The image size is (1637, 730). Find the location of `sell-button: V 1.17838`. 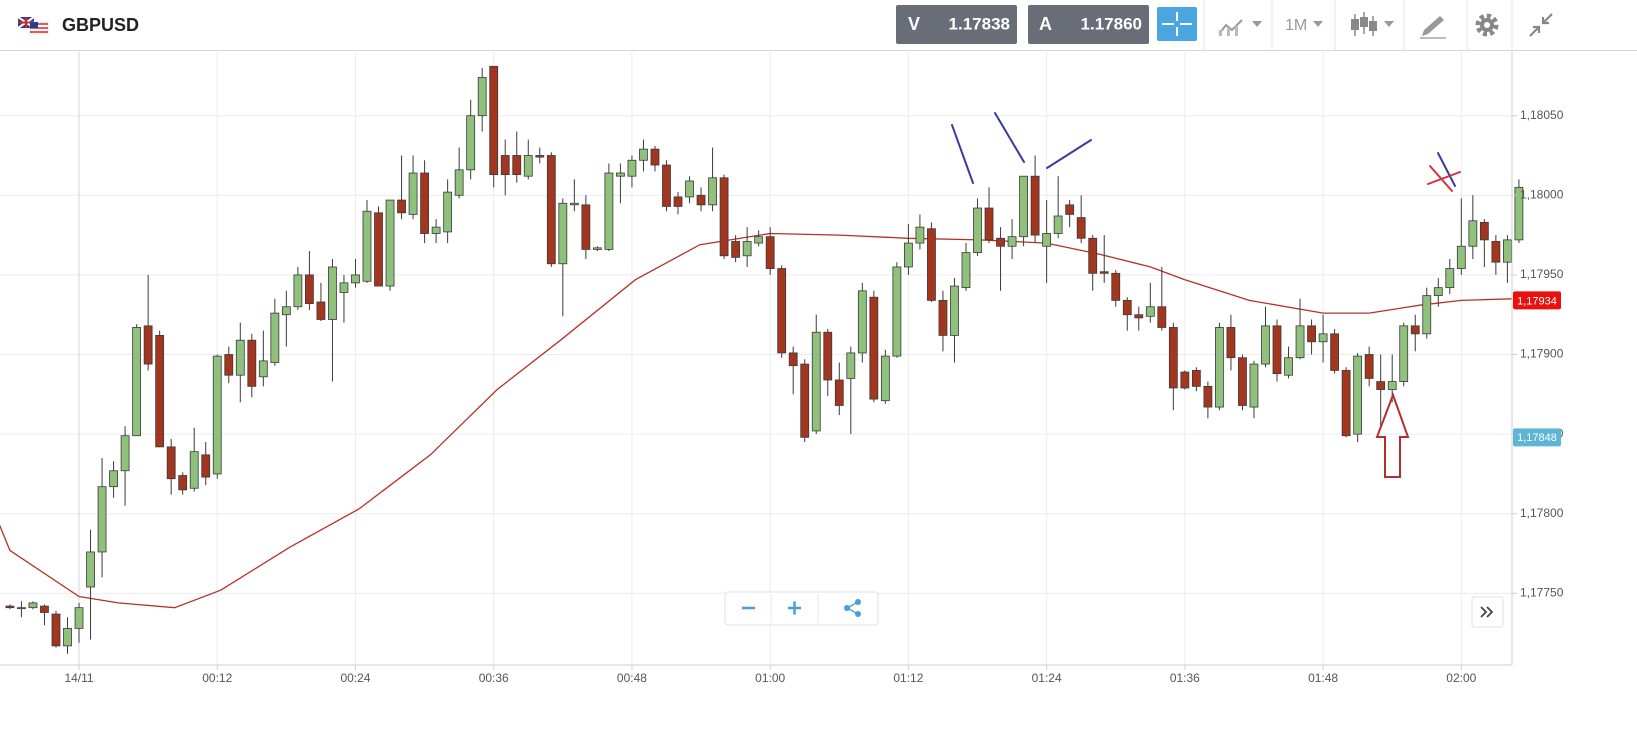

sell-button: V 1.17838 is located at coordinates (956, 24).